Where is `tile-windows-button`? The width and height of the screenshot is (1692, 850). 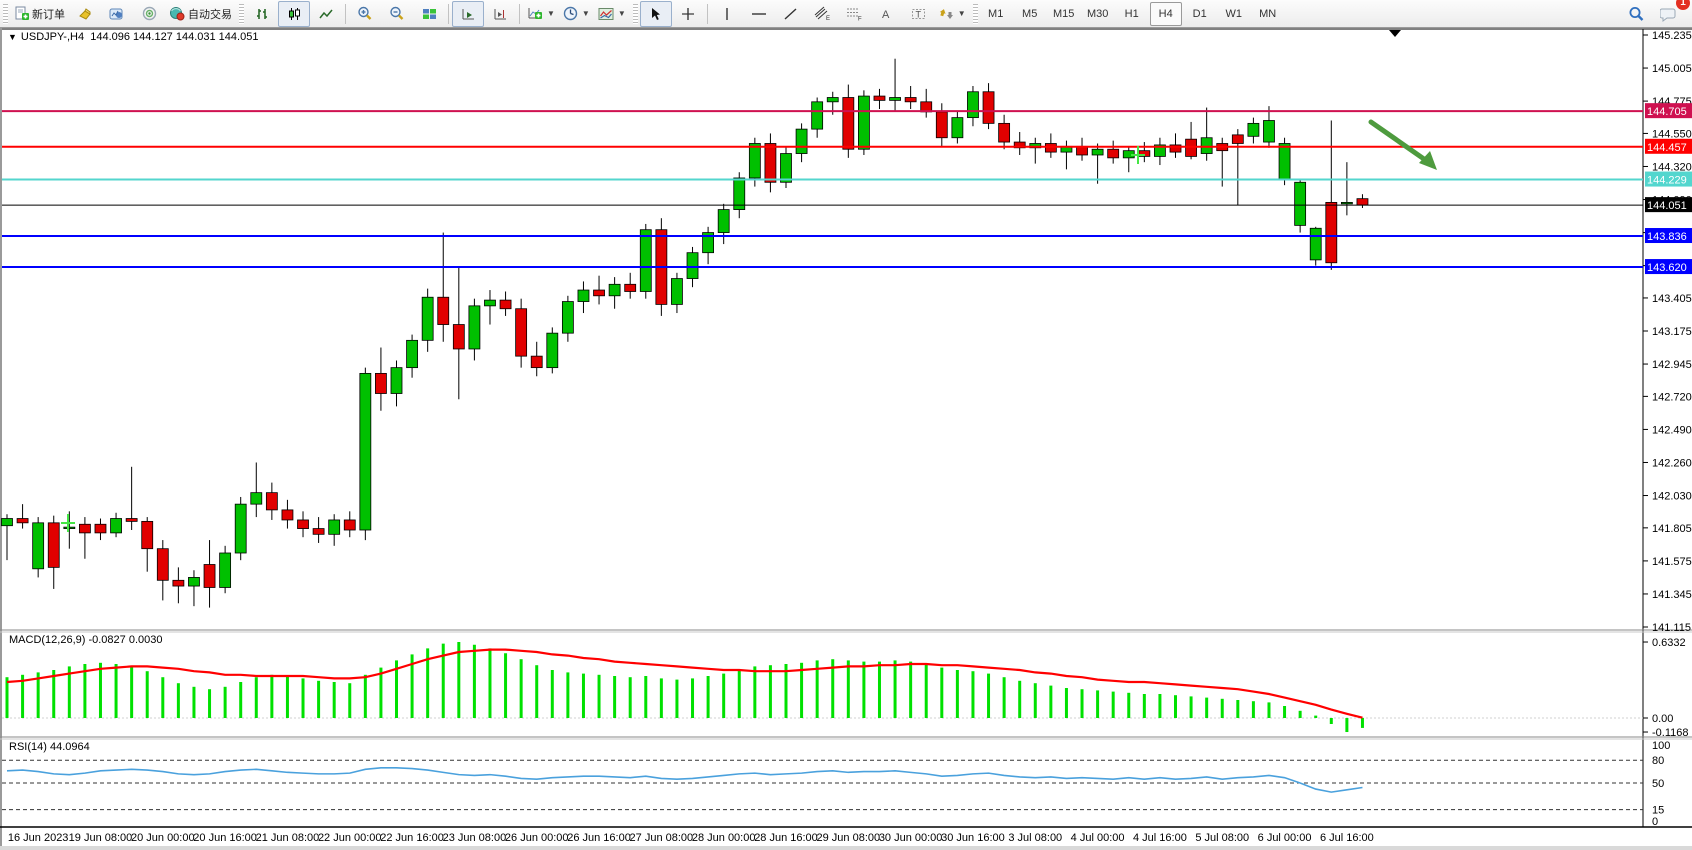 tile-windows-button is located at coordinates (429, 14).